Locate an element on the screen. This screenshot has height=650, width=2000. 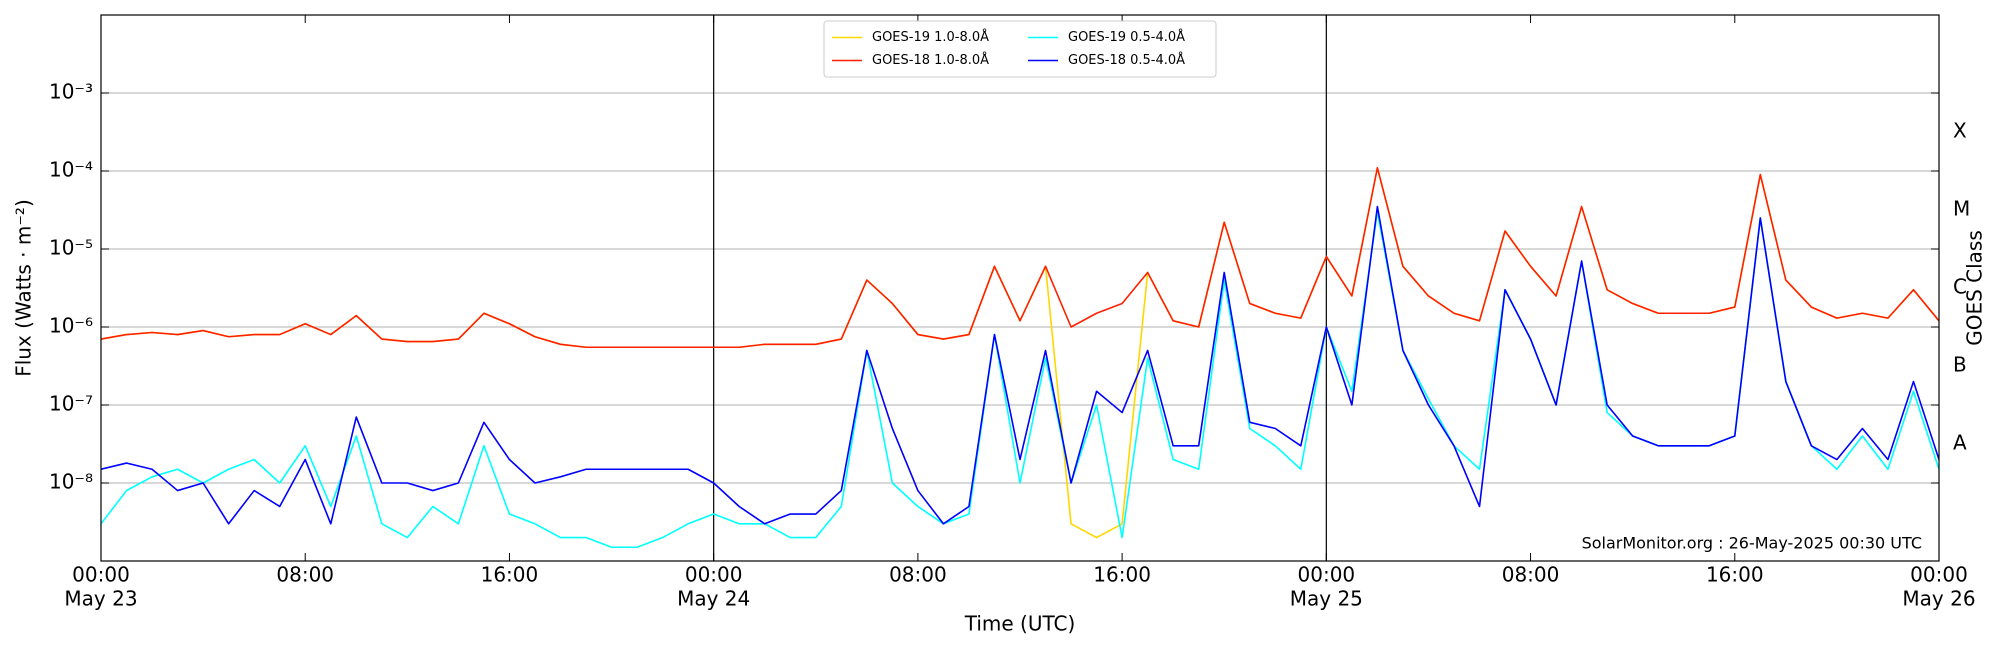
x-tick-date: May 25 is located at coordinates (1326, 599).